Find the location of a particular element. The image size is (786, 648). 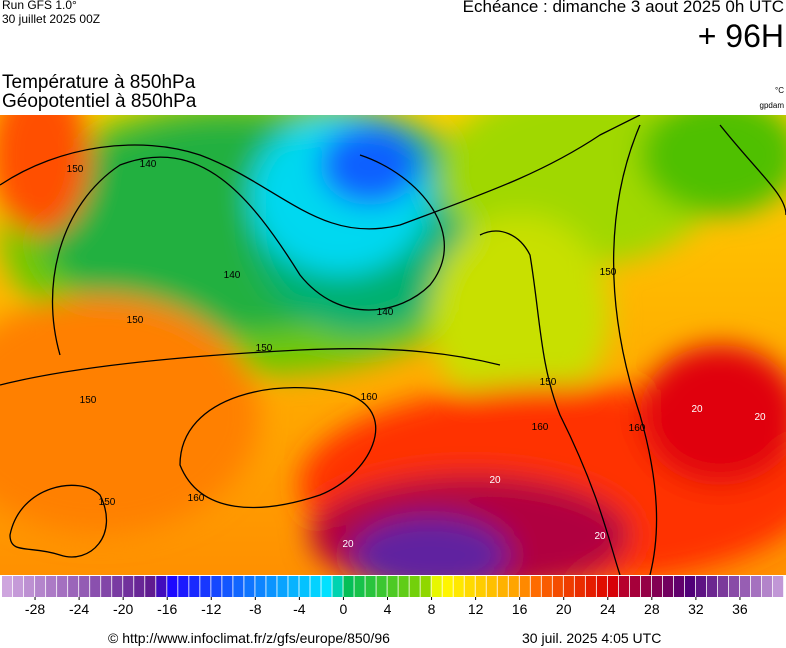

colorbar-tick-label: -24 is located at coordinates (79, 609).